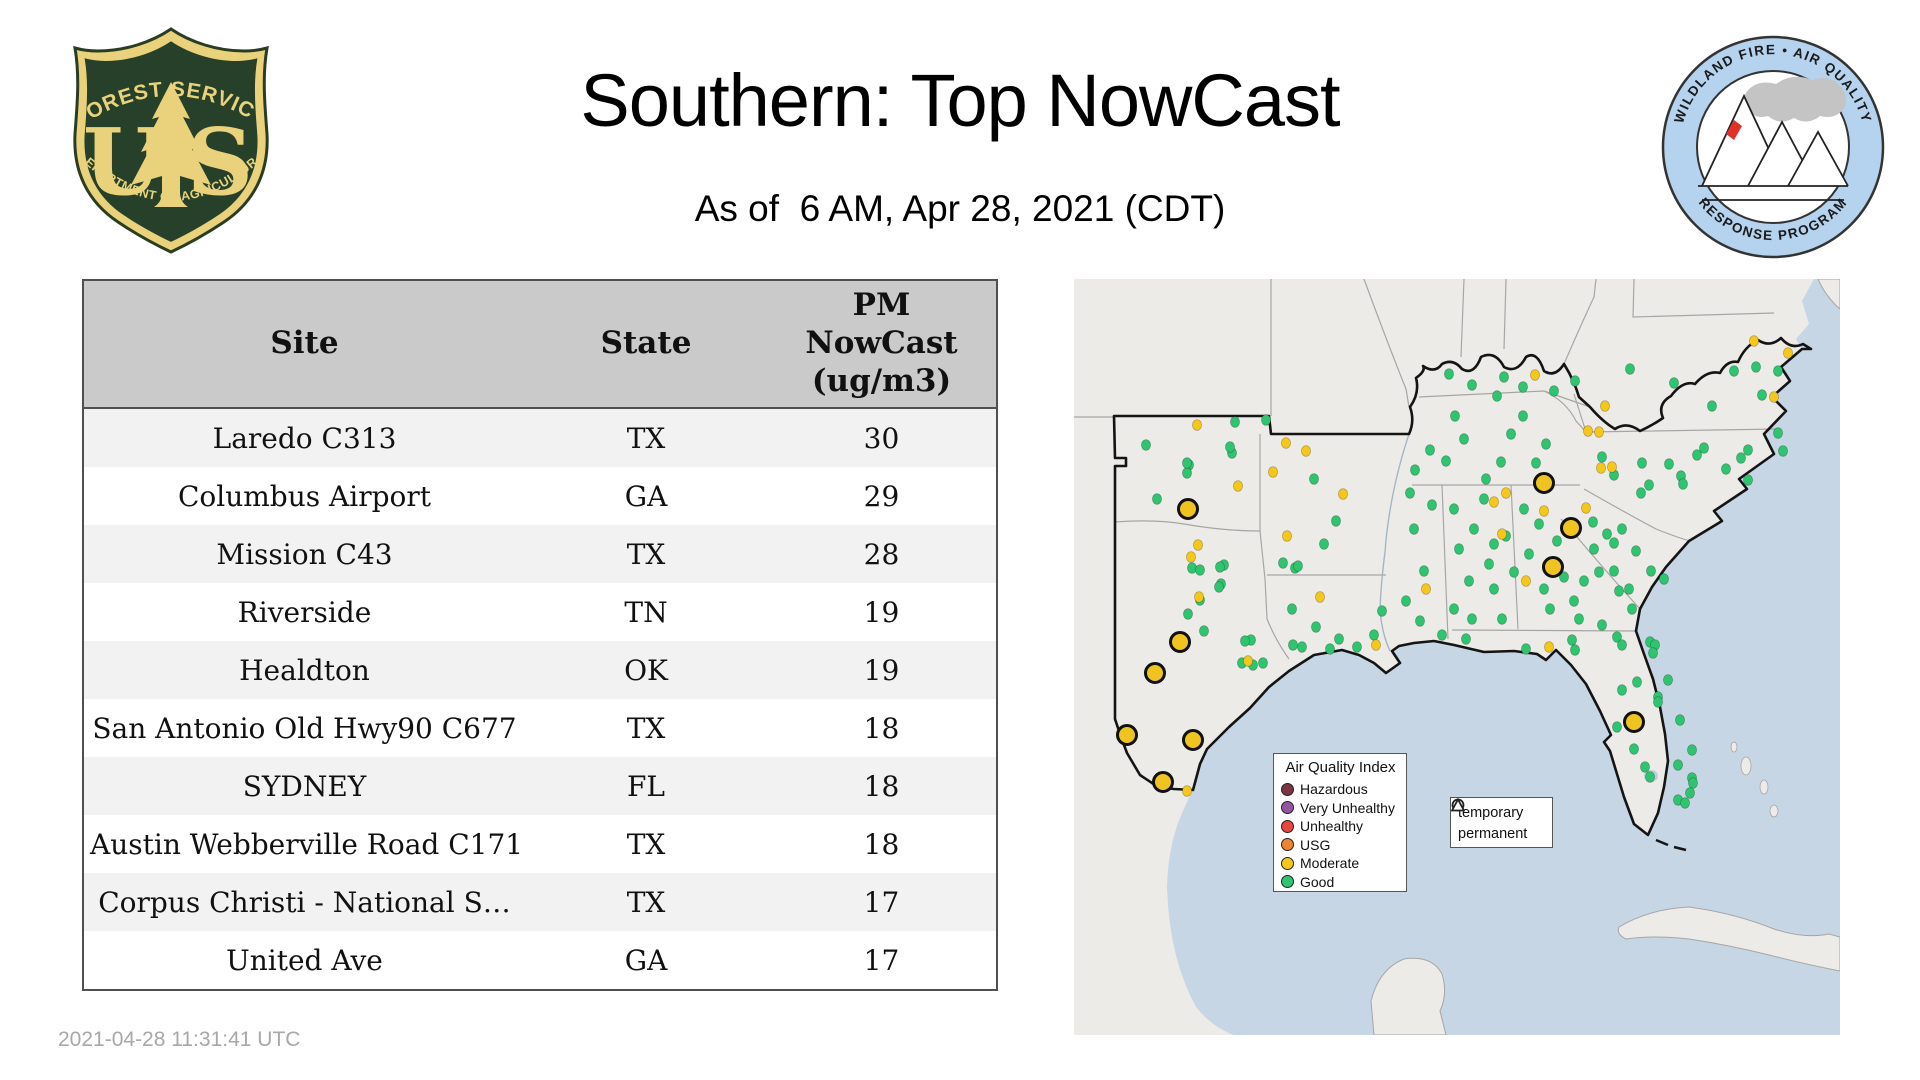 The width and height of the screenshot is (1920, 1080). Describe the element at coordinates (1728, 939) in the screenshot. I see `land-cuba` at that location.